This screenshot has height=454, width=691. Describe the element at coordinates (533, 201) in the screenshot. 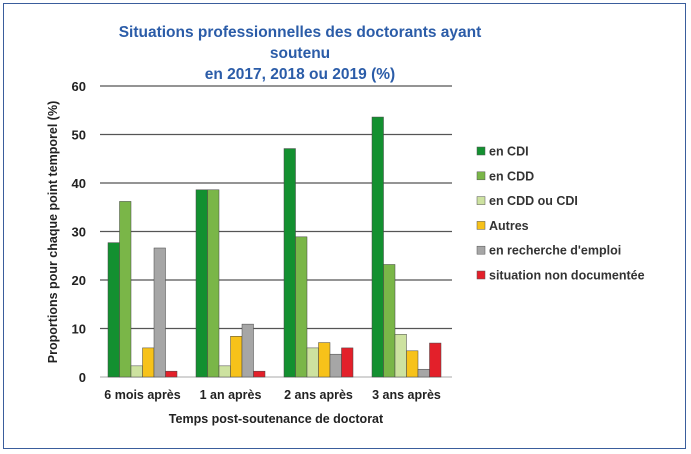

I see `legend-label: en CDD ou CDI` at that location.